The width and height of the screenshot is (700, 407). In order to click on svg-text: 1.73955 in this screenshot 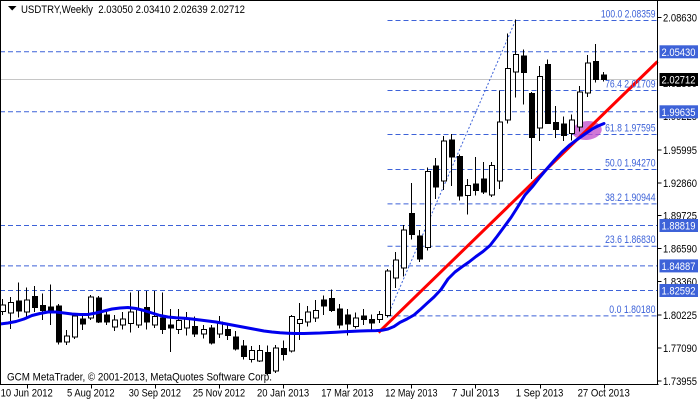, I will do `click(680, 382)`.